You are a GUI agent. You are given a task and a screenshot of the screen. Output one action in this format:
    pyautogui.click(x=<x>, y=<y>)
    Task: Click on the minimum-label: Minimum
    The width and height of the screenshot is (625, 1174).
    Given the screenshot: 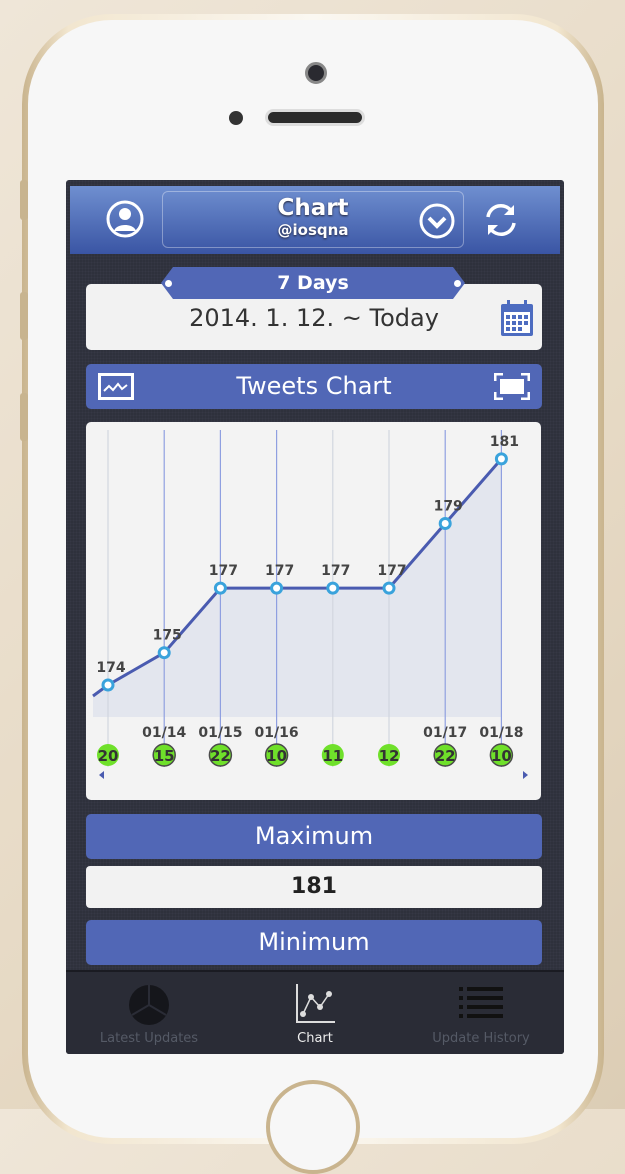 What is the action you would take?
    pyautogui.click(x=314, y=942)
    